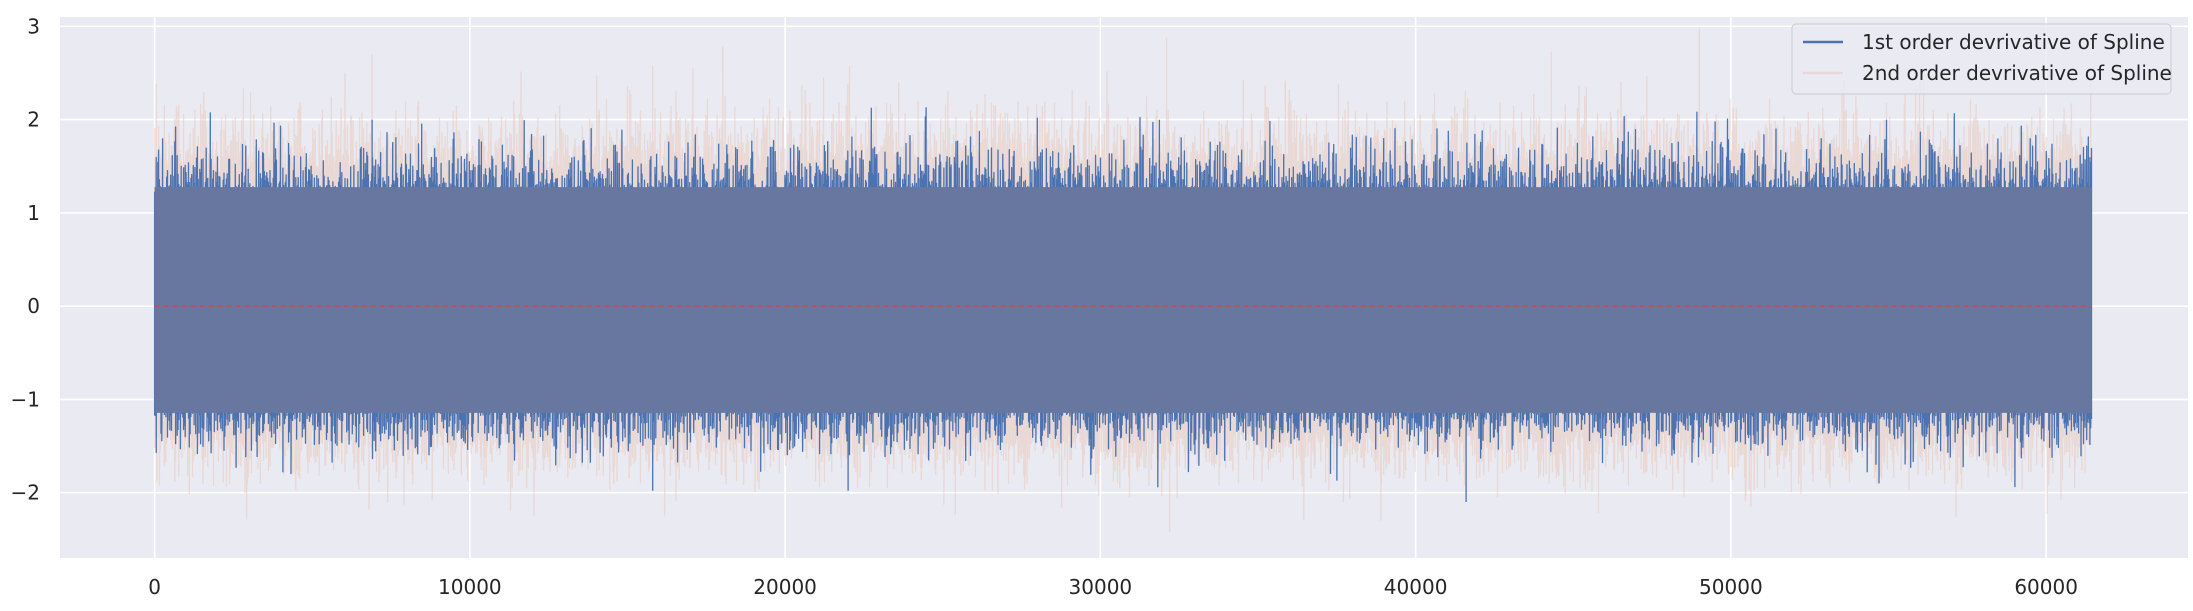 The height and width of the screenshot is (611, 2193). Describe the element at coordinates (2017, 73) in the screenshot. I see `legend-label-2nd-order: 2nd order devrivative of Spline` at that location.